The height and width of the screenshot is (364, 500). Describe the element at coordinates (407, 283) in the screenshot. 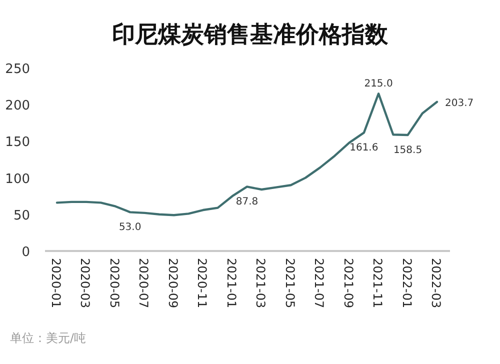

I see `x-tick-label: 2022-01` at that location.